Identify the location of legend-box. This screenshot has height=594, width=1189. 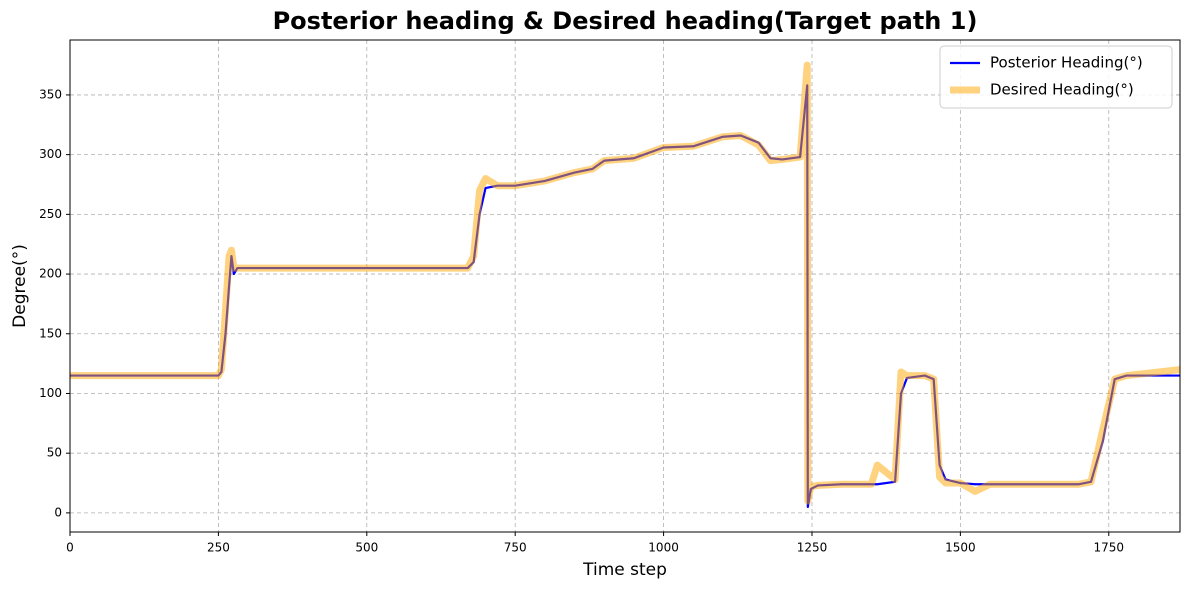
(1056, 77).